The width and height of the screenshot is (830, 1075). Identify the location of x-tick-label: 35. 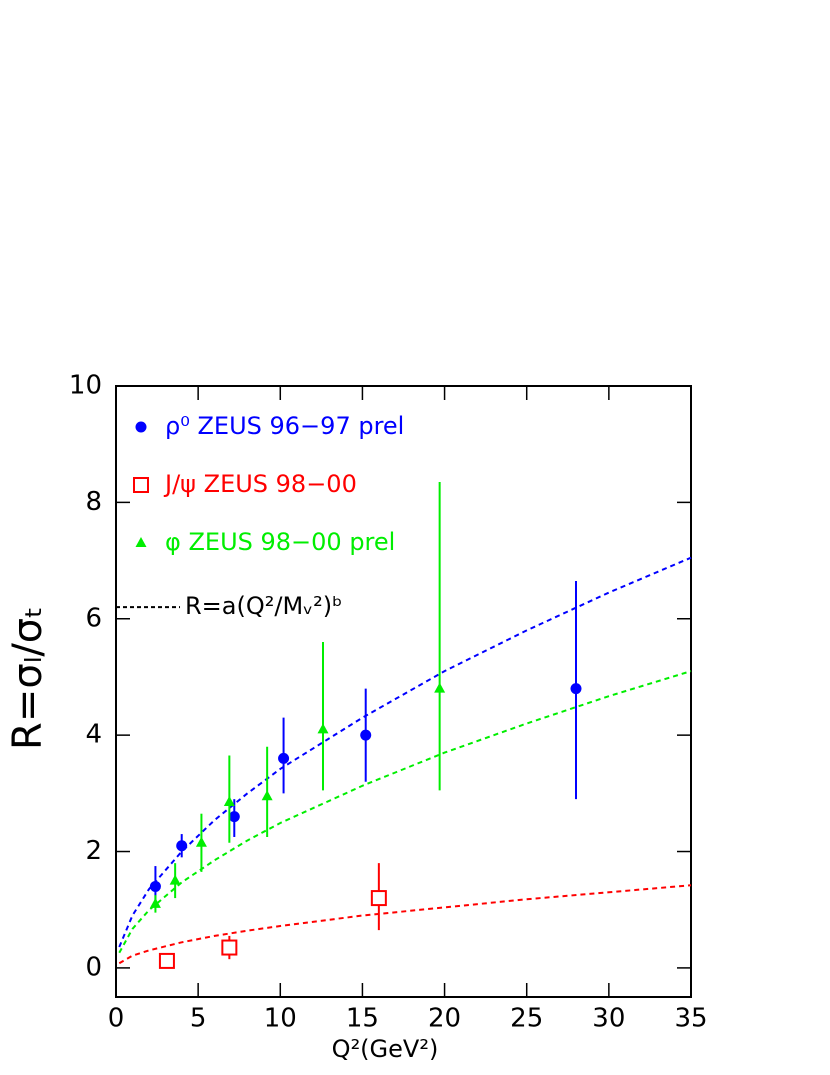
(690, 1019).